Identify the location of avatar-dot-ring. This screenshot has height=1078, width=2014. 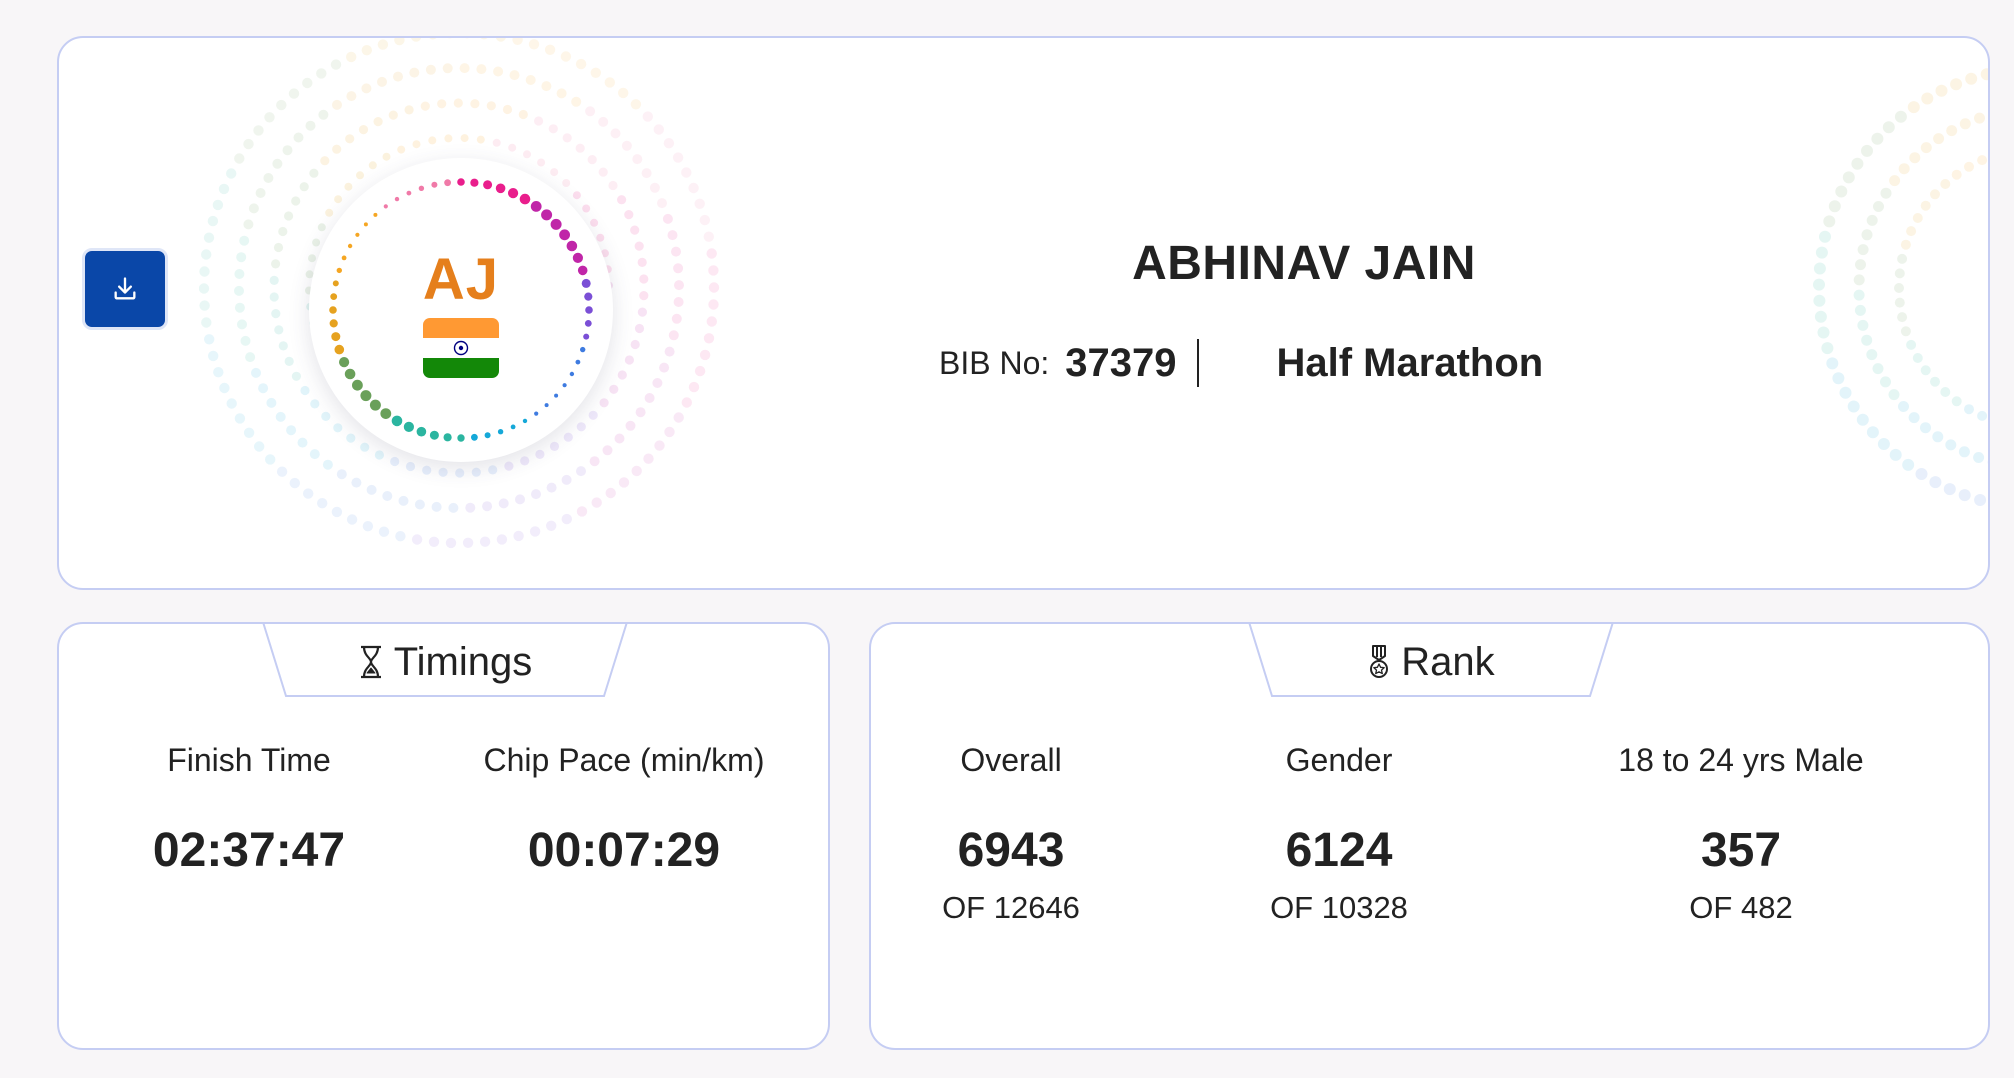
(461, 310).